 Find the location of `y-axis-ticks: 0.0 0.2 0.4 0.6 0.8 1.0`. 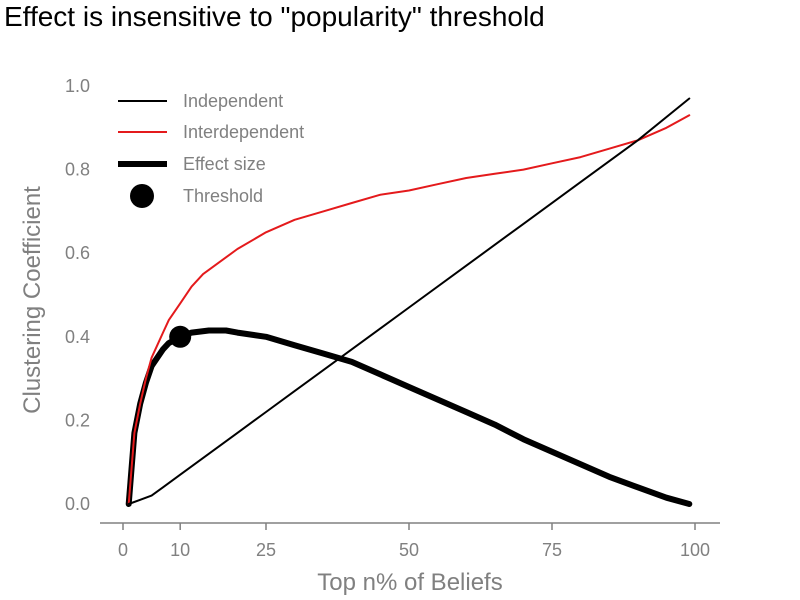

y-axis-ticks: 0.0 0.2 0.4 0.6 0.8 1.0 is located at coordinates (77, 295).